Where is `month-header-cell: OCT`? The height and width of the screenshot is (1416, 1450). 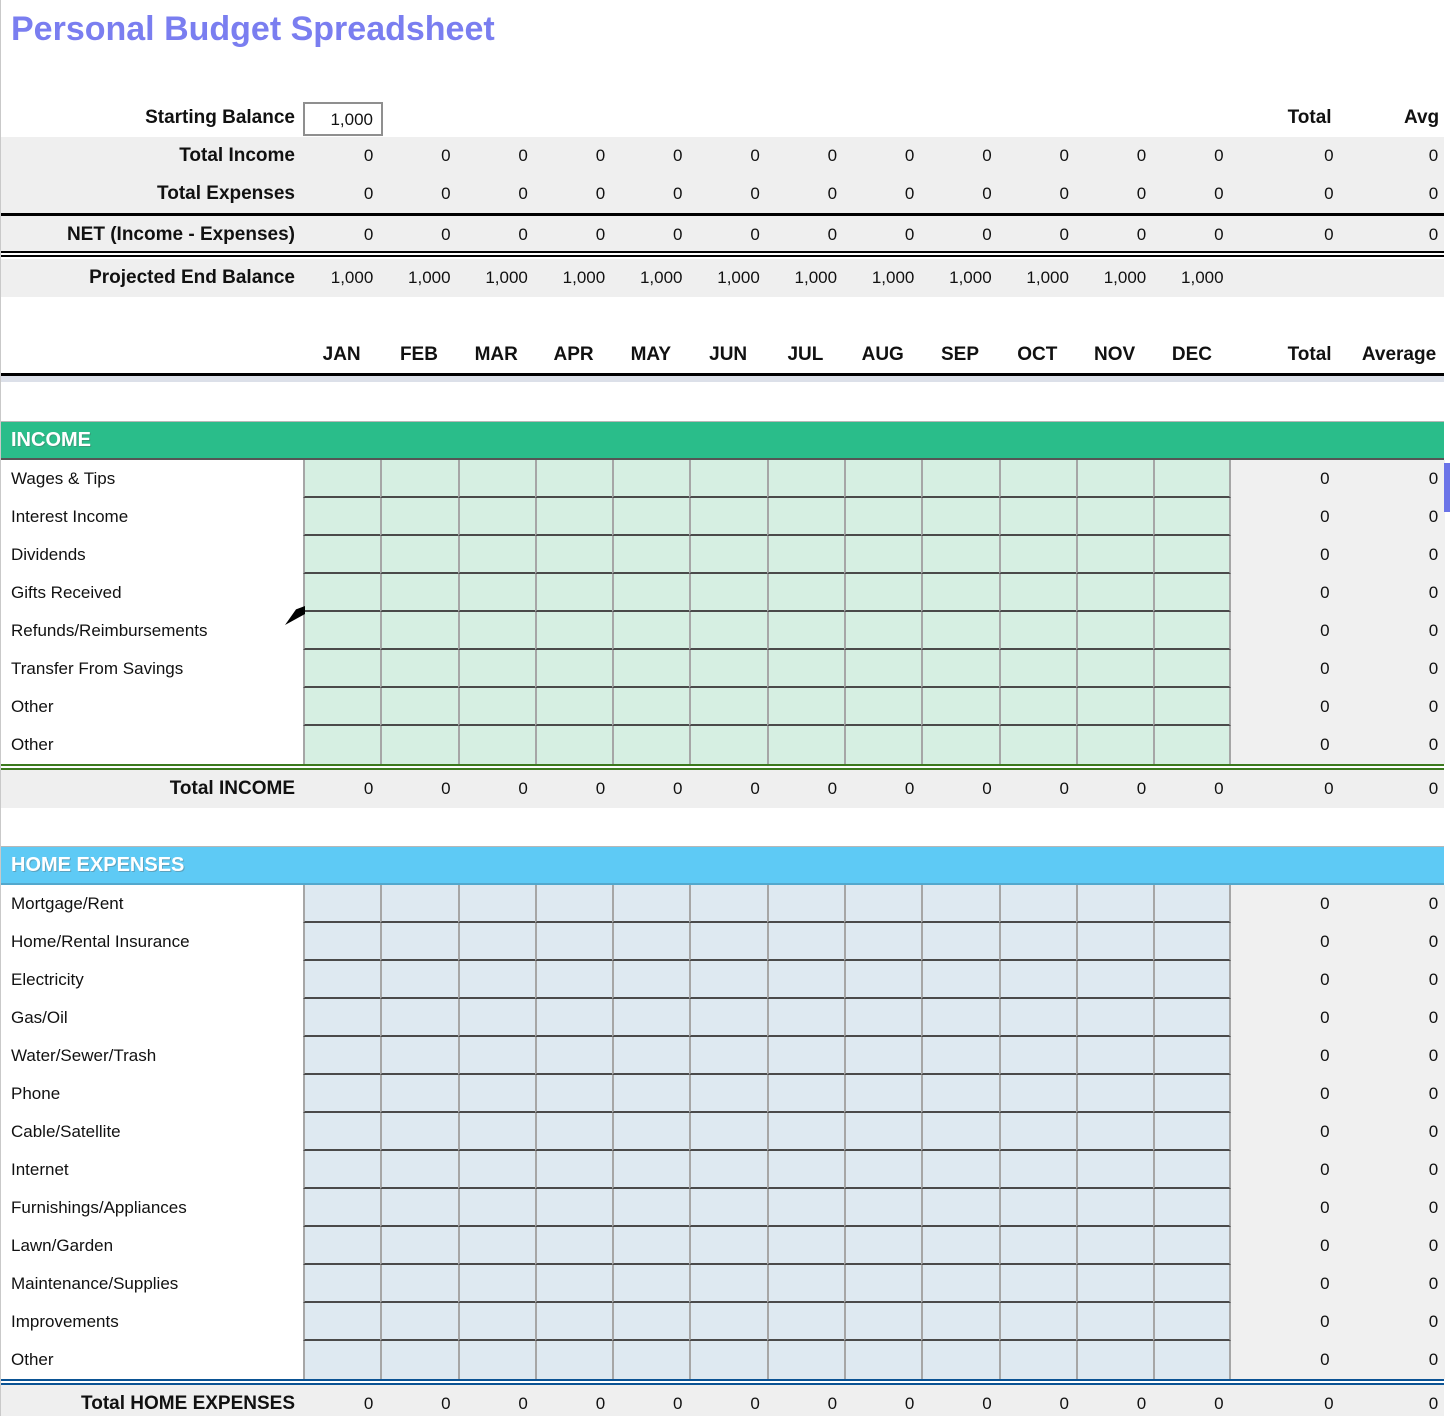
month-header-cell: OCT is located at coordinates (1037, 354).